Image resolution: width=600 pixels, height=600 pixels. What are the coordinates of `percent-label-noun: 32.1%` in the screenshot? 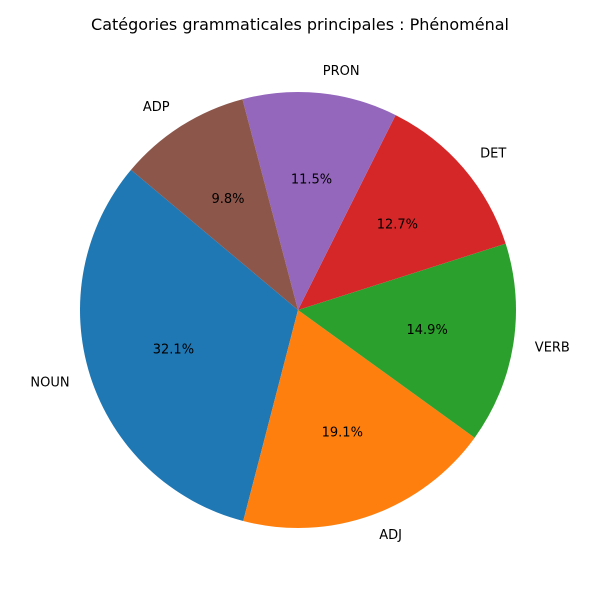 It's located at (173, 349).